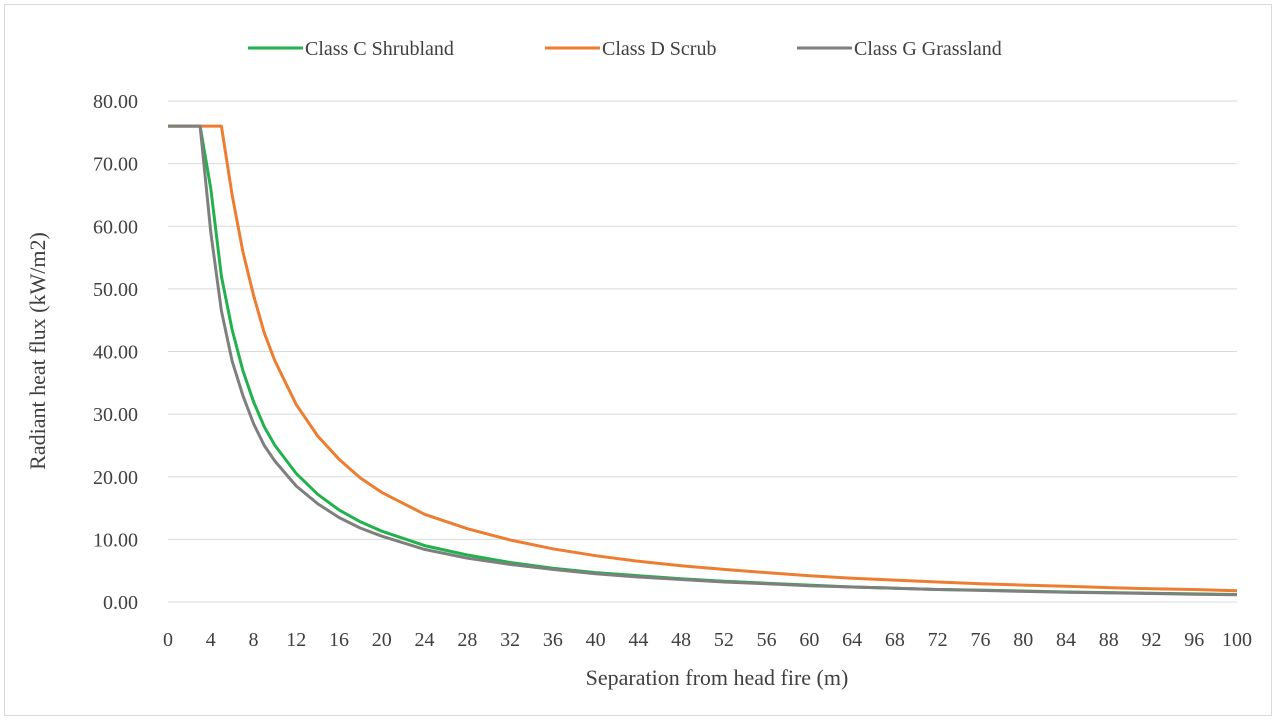  I want to click on x-tick-label: 0, so click(168, 640).